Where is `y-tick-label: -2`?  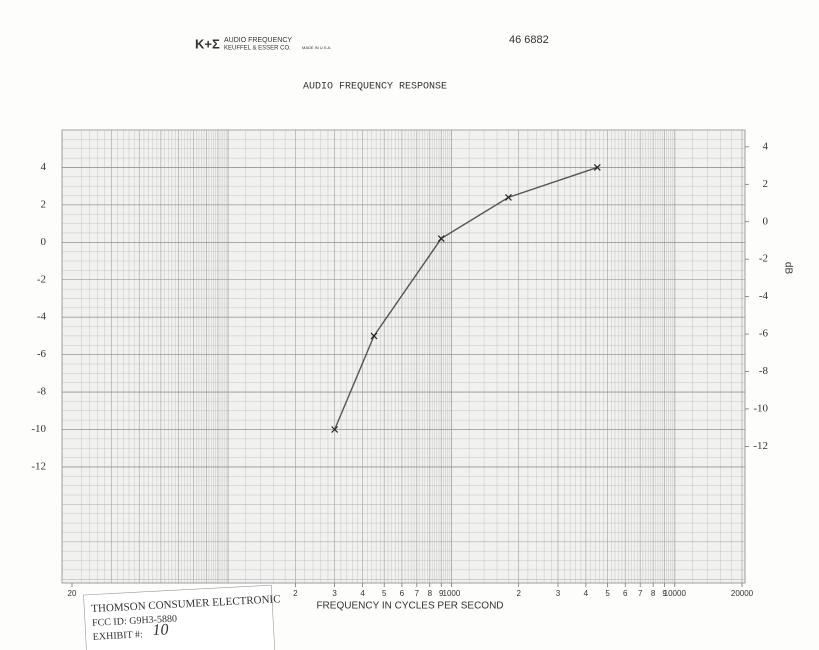 y-tick-label: -2 is located at coordinates (41, 279).